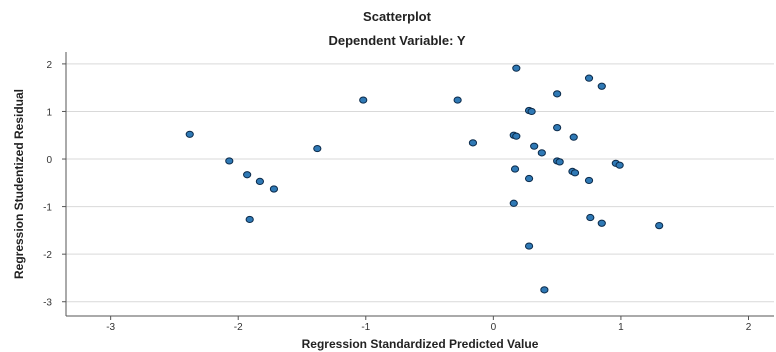 The height and width of the screenshot is (352, 776). I want to click on x-tick-label: -2, so click(238, 327).